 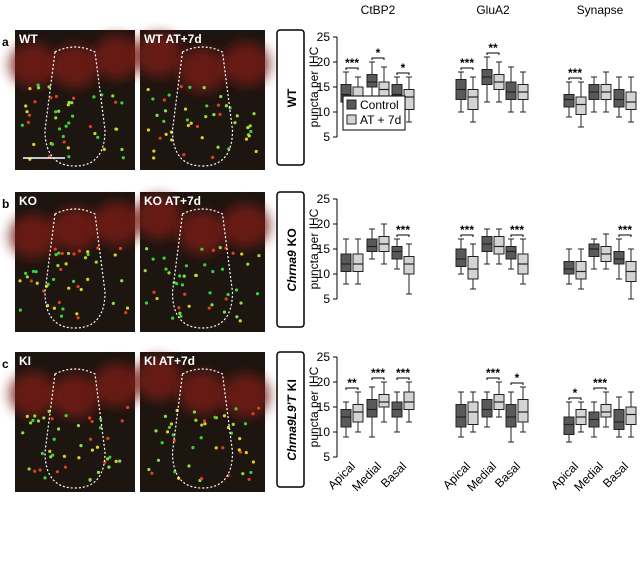 What do you see at coordinates (25, 361) in the screenshot?
I see `image-label: KI` at bounding box center [25, 361].